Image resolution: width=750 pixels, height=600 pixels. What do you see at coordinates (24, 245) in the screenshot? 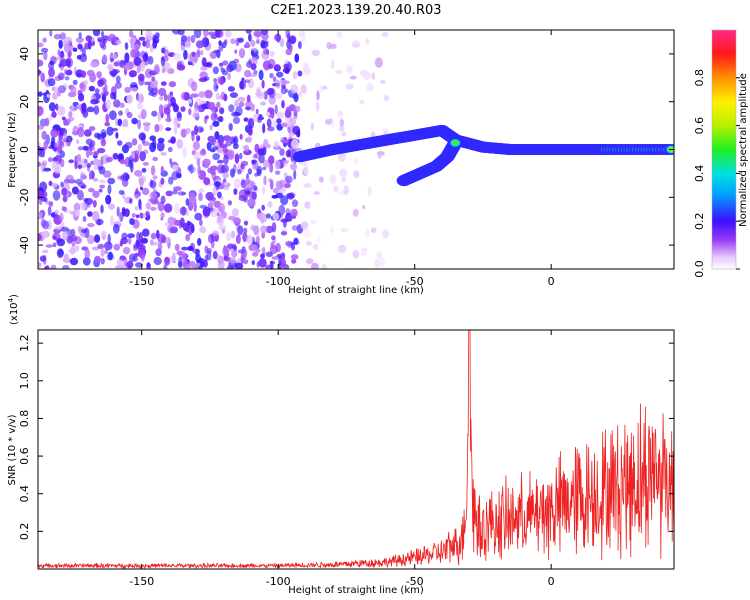
I see `y-tick-label: -40` at bounding box center [24, 245].